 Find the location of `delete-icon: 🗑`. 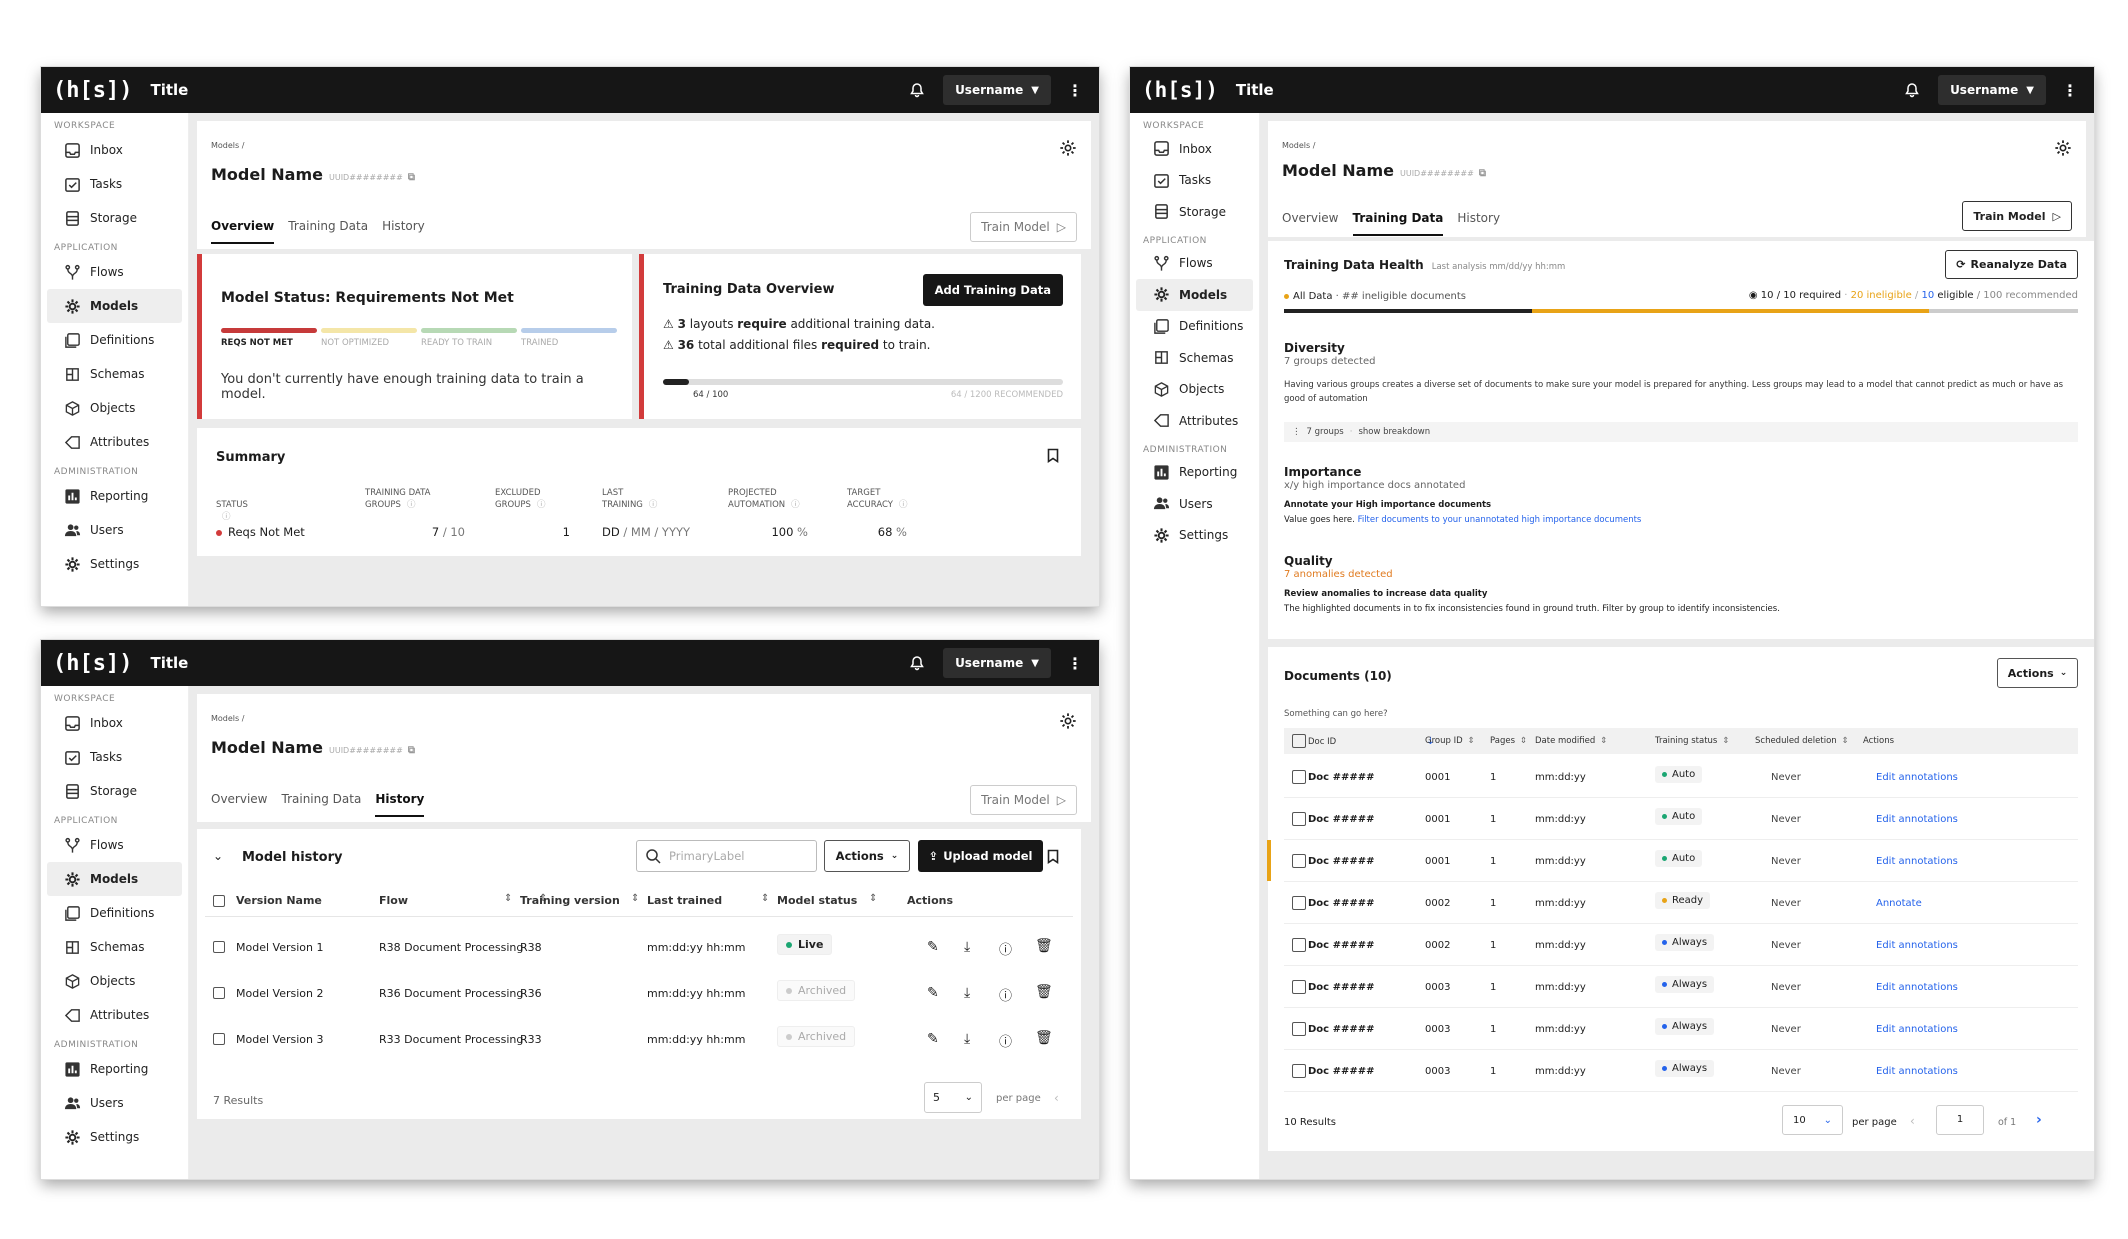

delete-icon: 🗑 is located at coordinates (1044, 992).